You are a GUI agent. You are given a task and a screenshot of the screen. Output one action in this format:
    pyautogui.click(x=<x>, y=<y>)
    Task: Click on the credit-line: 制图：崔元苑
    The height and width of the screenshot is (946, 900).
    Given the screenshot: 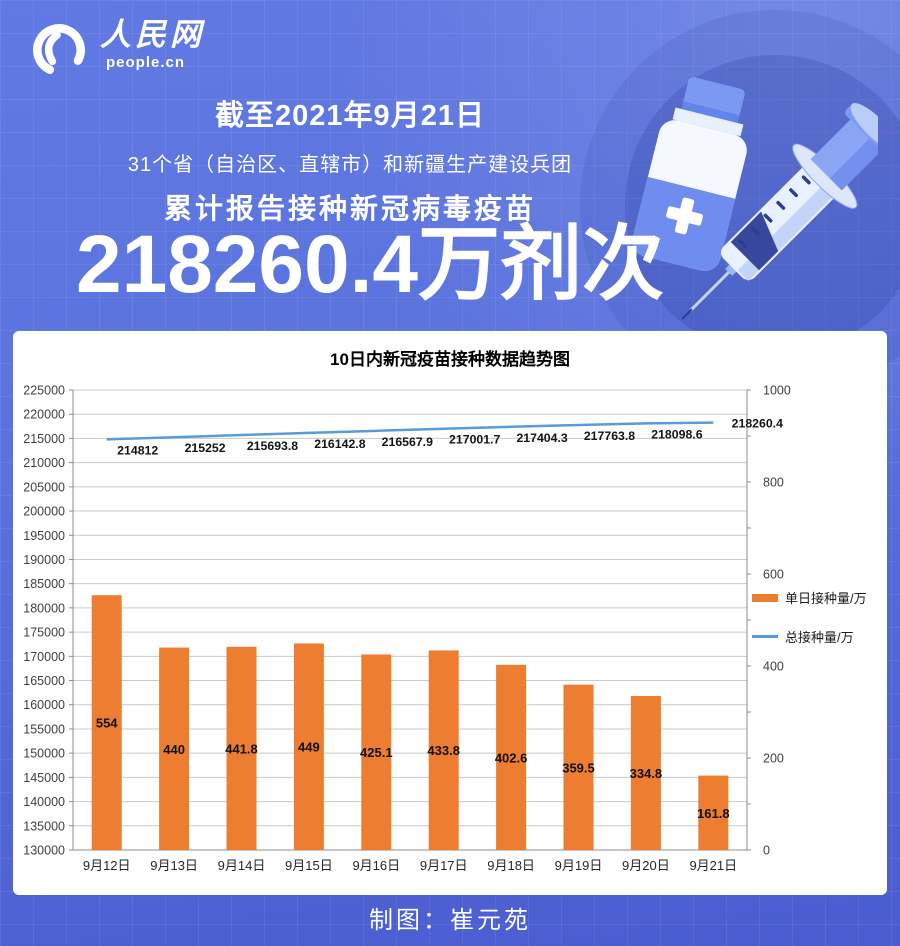 What is the action you would take?
    pyautogui.click(x=450, y=920)
    